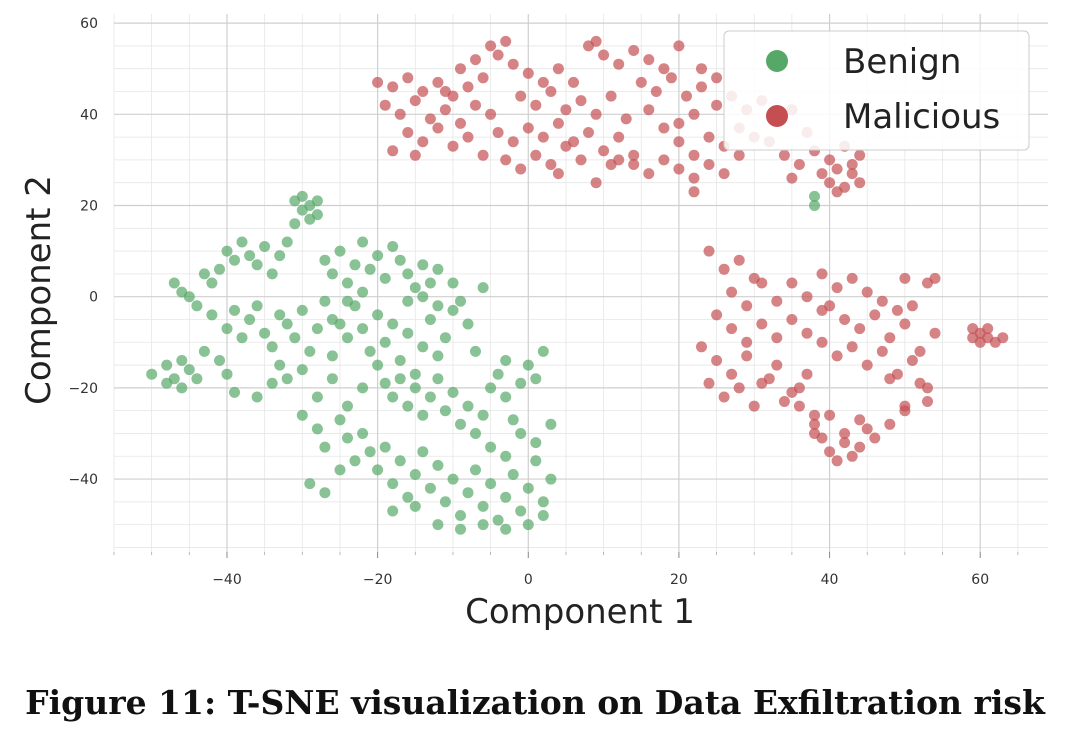 This screenshot has width=1070, height=751. What do you see at coordinates (83, 252) in the screenshot?
I see `y-ticks: −40 −20 0 20 40 60` at bounding box center [83, 252].